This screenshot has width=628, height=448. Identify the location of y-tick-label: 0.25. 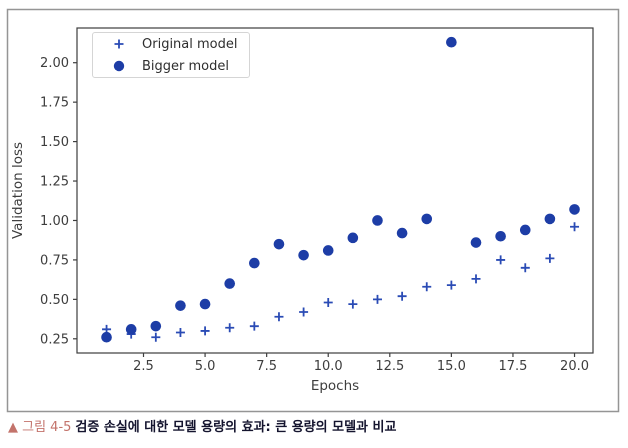
(54, 339).